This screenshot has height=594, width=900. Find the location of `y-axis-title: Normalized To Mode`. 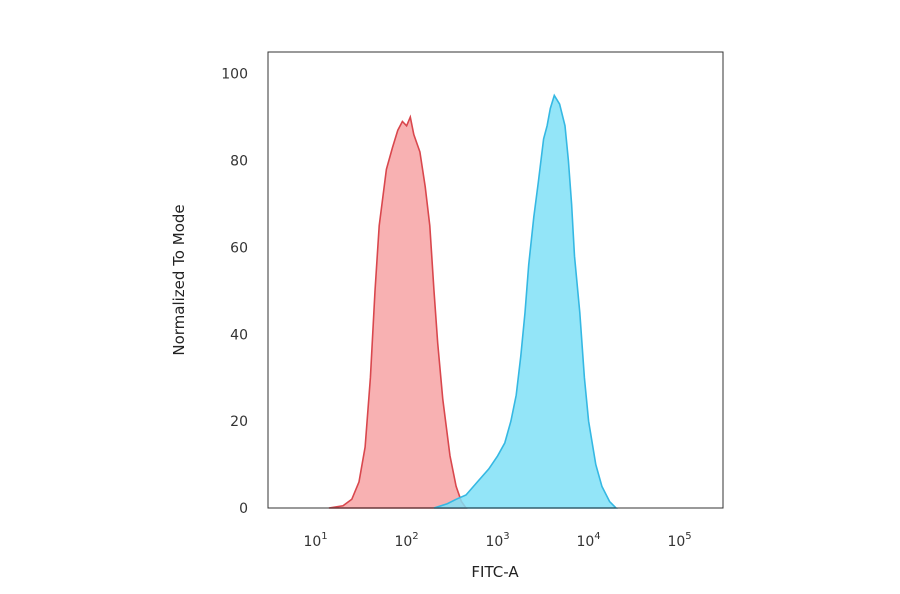

y-axis-title: Normalized To Mode is located at coordinates (179, 279).